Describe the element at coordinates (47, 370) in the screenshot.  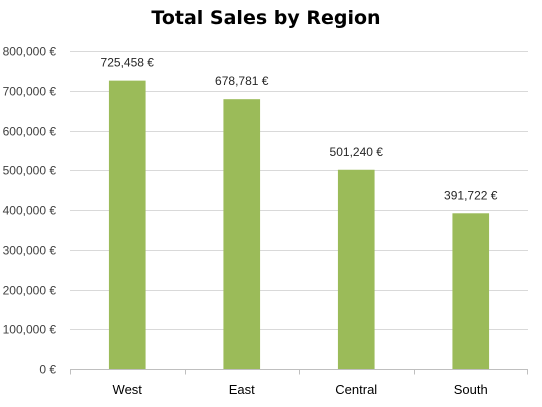
I see `y-tick-label: 0 €` at that location.